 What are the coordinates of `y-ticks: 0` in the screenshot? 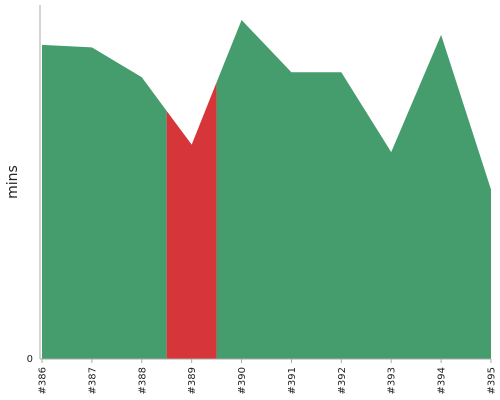 It's located at (30, 359).